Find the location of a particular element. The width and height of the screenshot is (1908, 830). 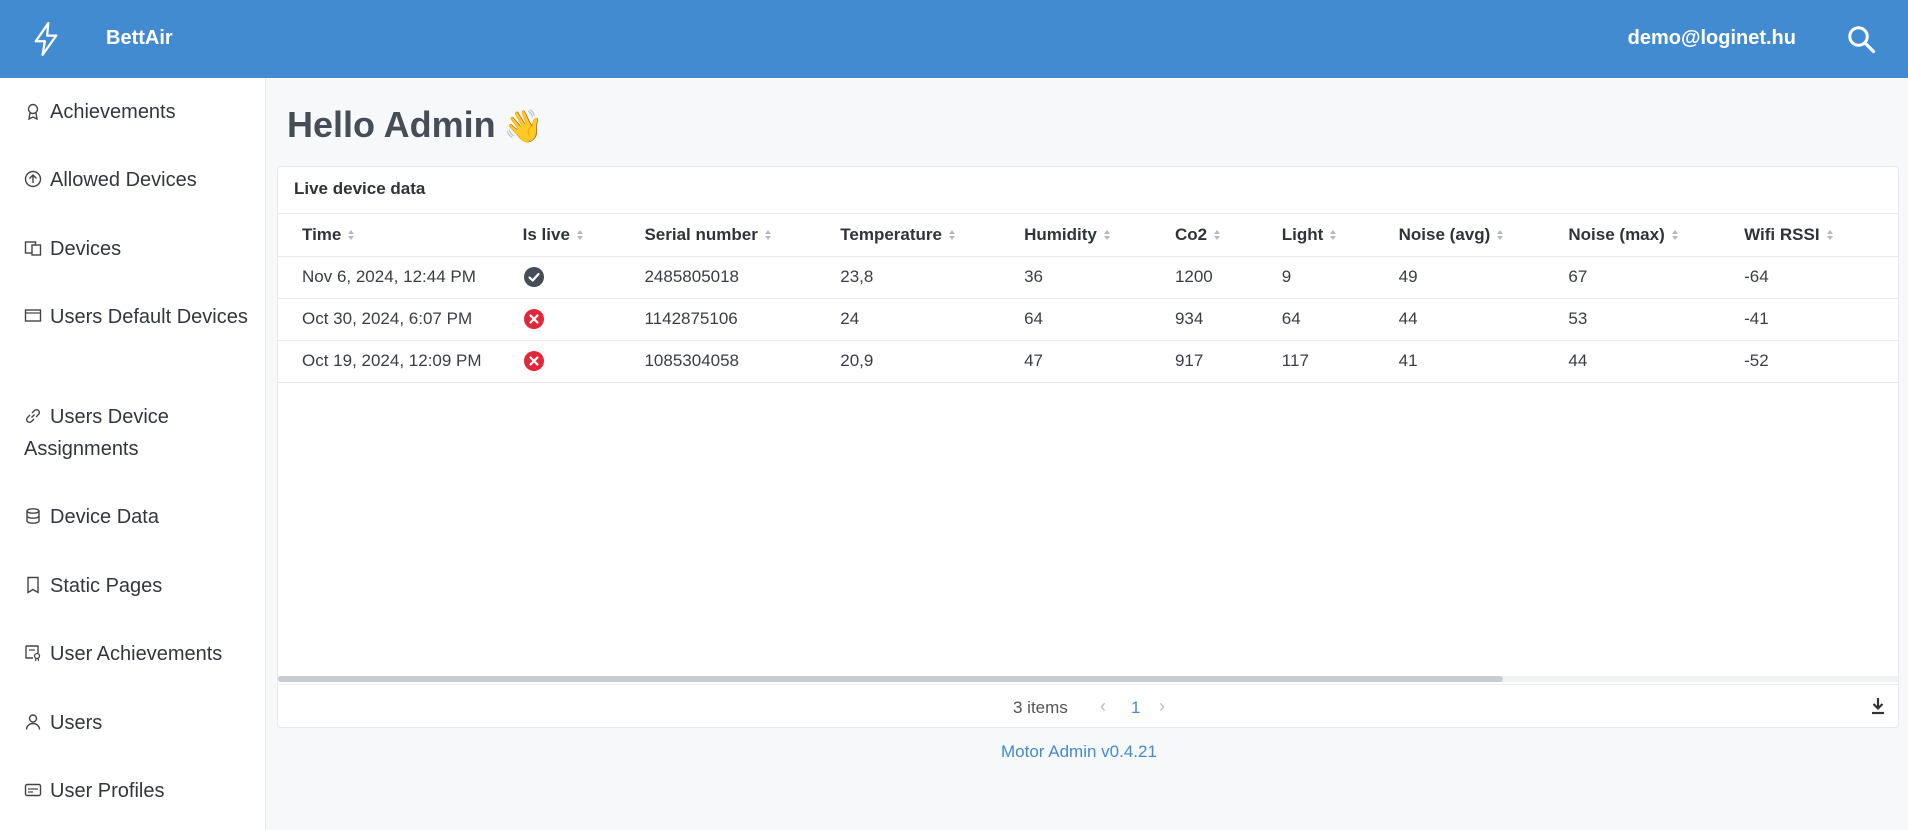

check-circle-icon is located at coordinates (533, 277).